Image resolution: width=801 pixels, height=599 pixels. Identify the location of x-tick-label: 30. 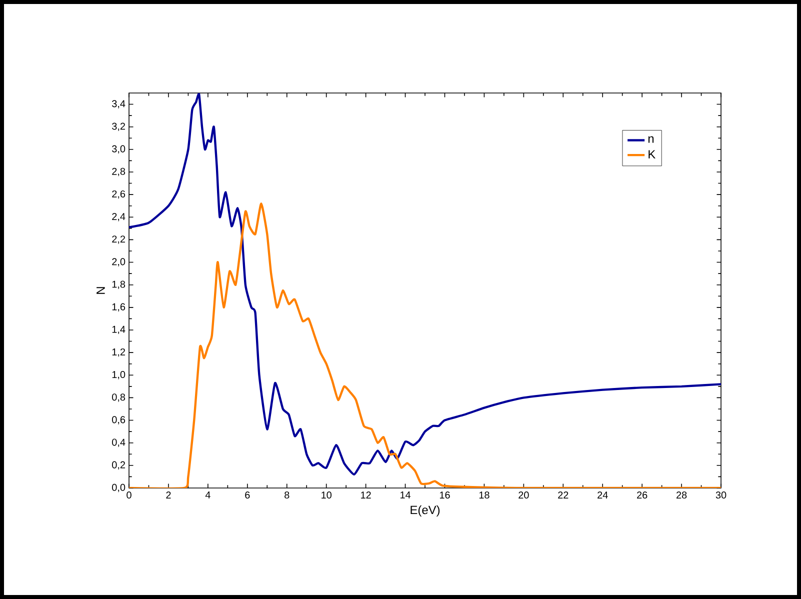
(721, 495).